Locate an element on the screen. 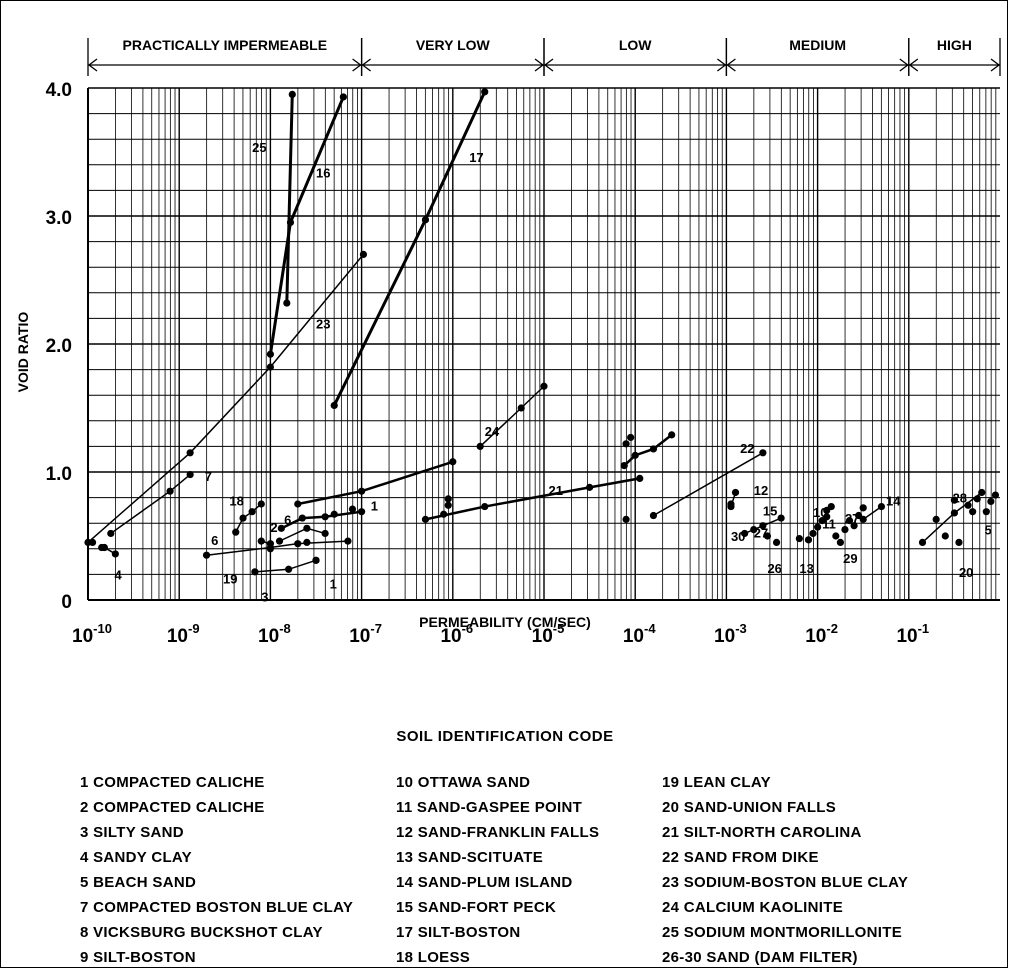  series-label: 23 is located at coordinates (323, 324).